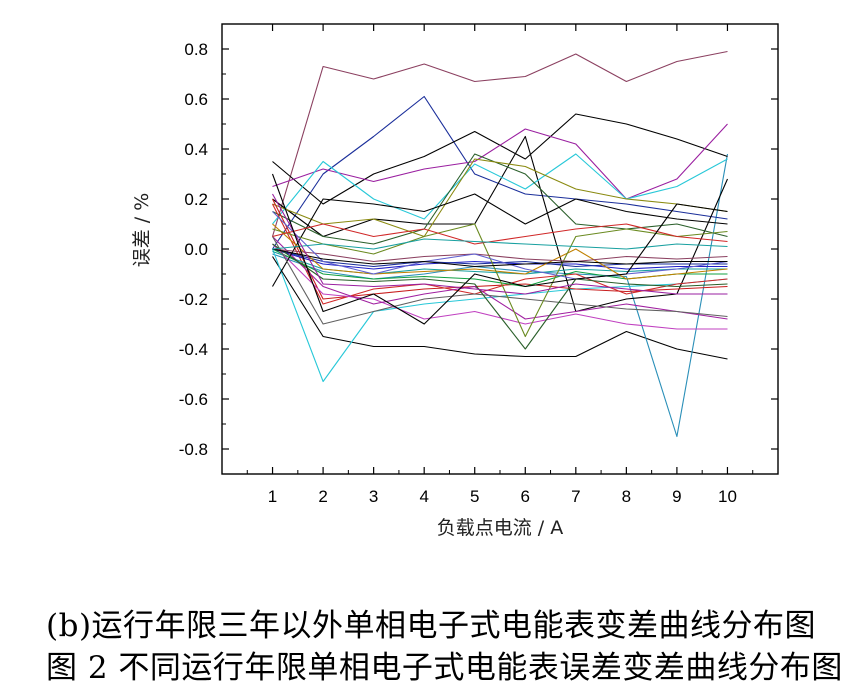 This screenshot has height=687, width=866. I want to click on x-tick-label: 3, so click(373, 496).